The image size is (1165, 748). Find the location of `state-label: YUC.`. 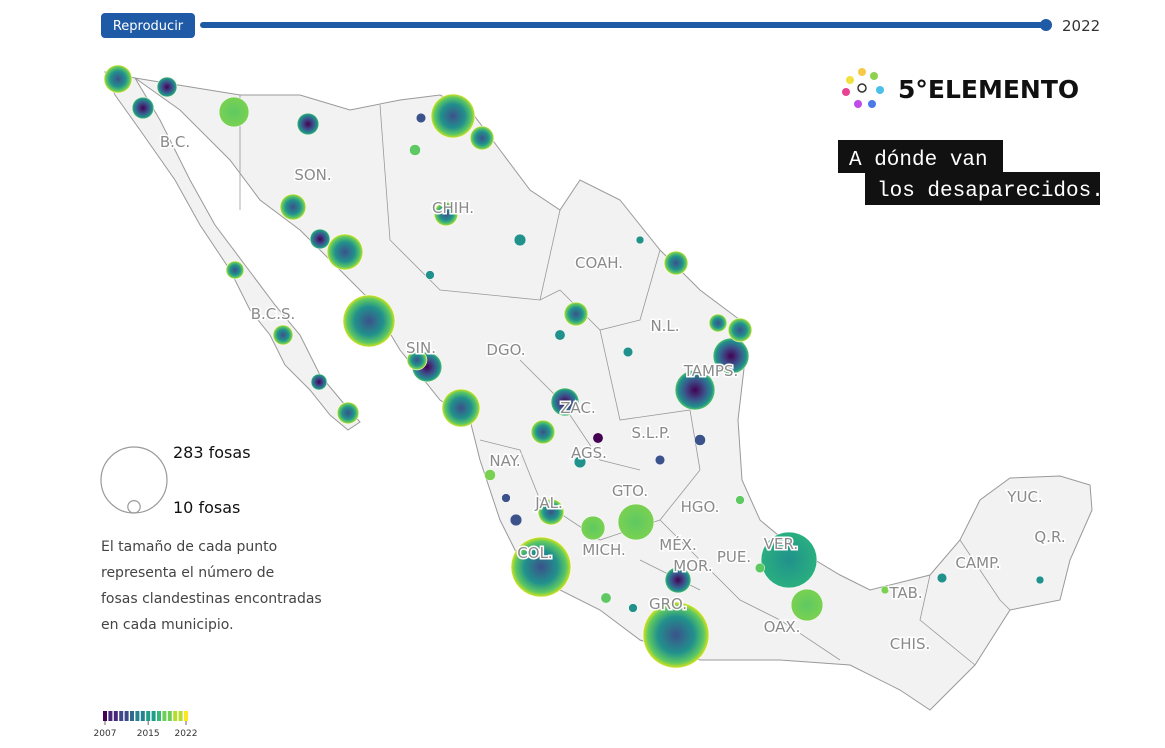

state-label: YUC. is located at coordinates (1024, 497).